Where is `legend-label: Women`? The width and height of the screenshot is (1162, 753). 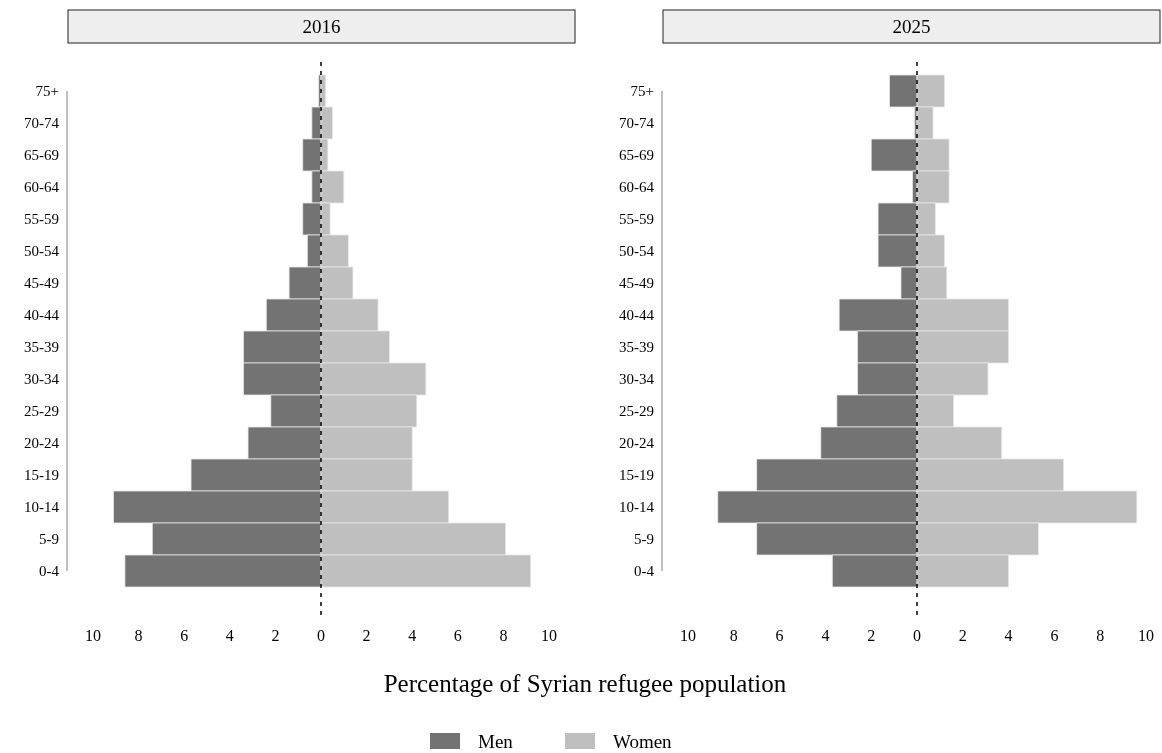 legend-label: Women is located at coordinates (643, 741).